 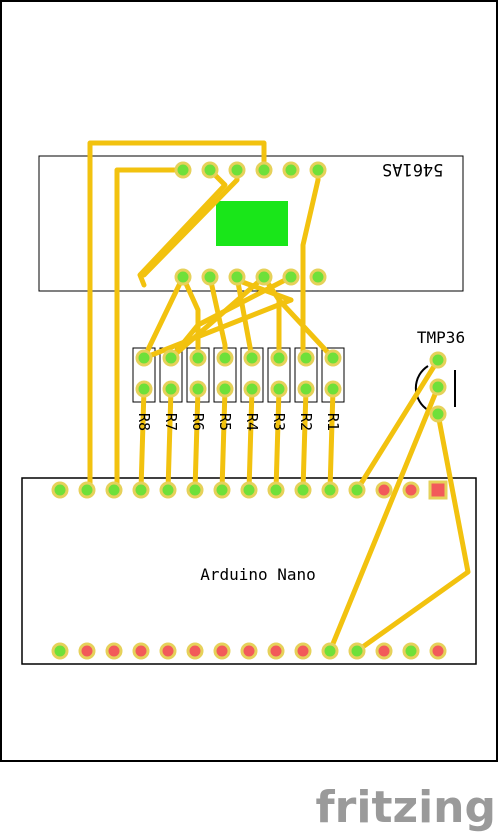 I want to click on resistor-label: R5, so click(x=225, y=422).